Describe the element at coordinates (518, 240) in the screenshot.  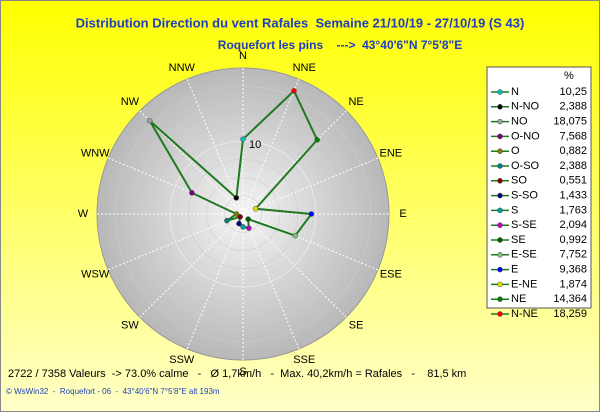
I see `legend-label: SE` at that location.